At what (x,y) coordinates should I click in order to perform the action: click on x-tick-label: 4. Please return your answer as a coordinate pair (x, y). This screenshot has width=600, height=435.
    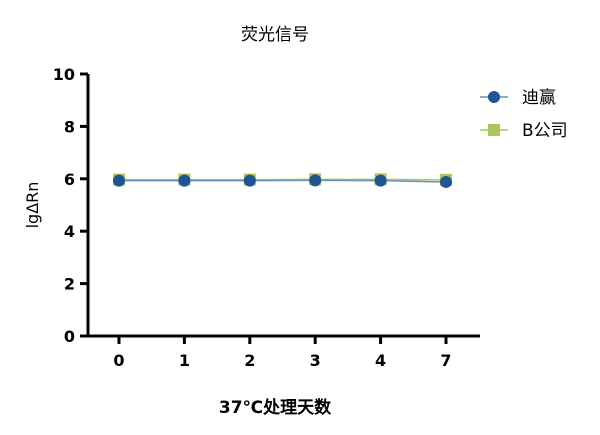
    Looking at the image, I should click on (380, 360).